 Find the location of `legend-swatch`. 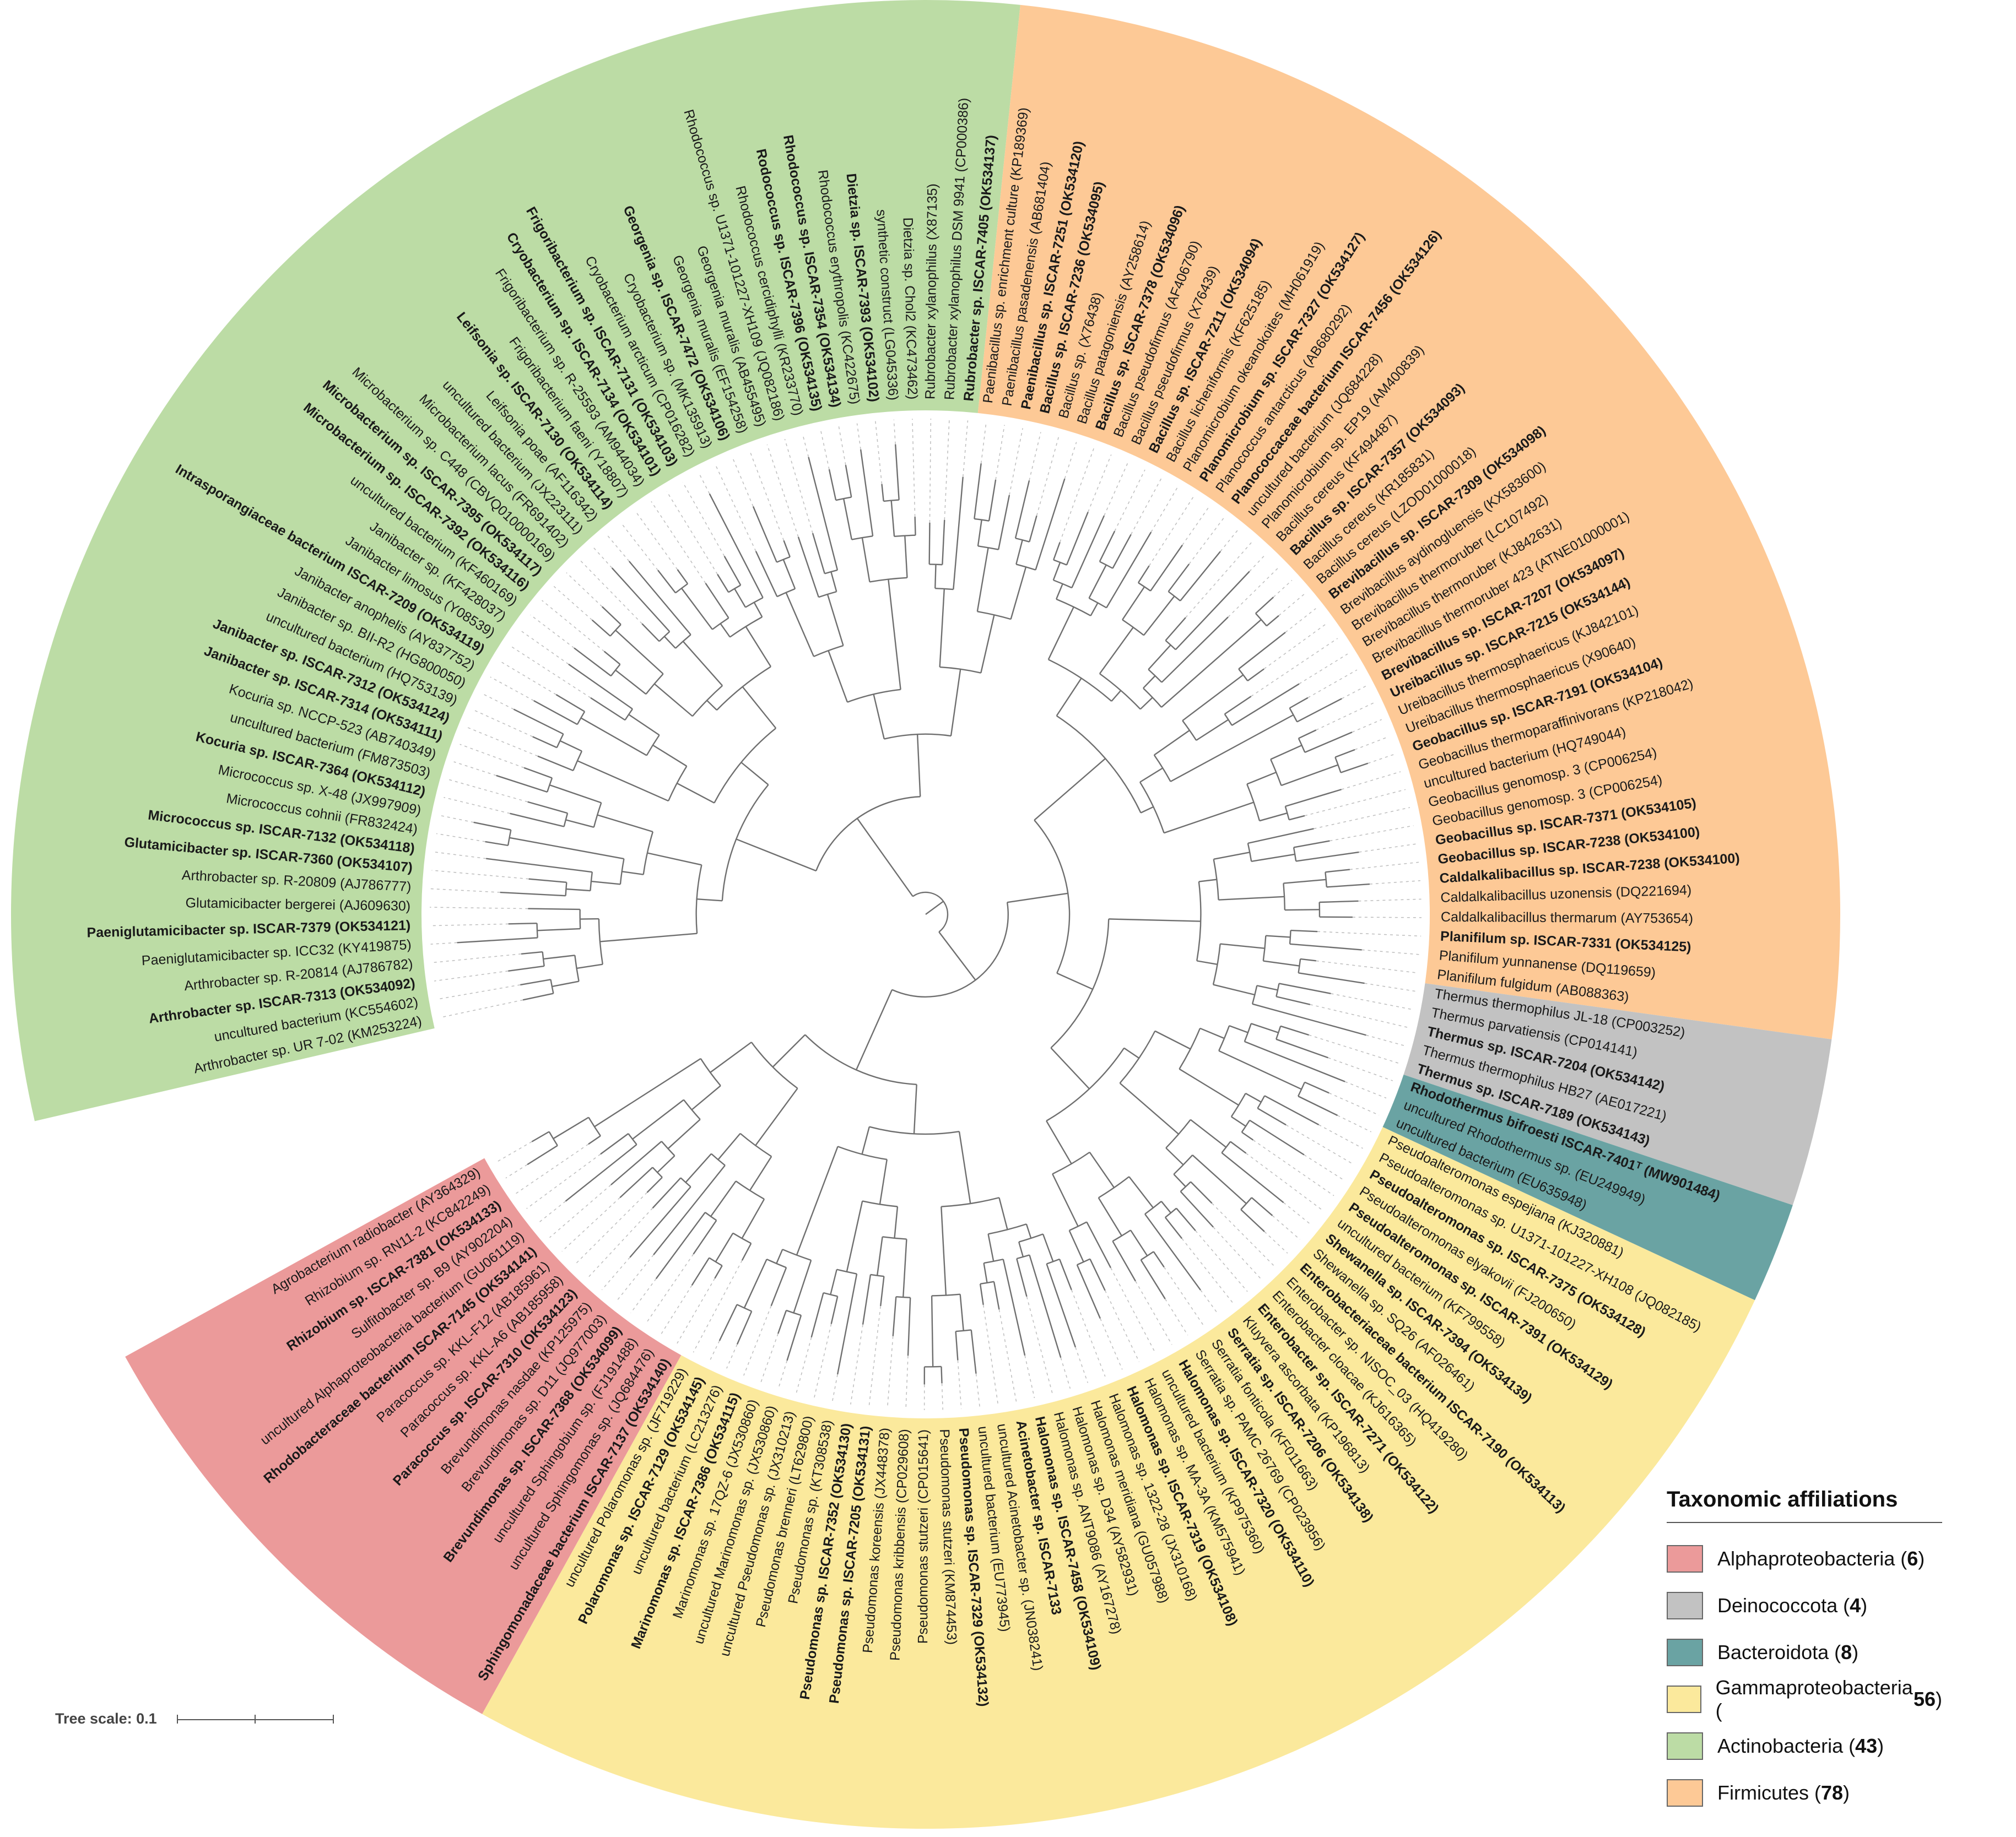

legend-swatch is located at coordinates (1685, 1605).